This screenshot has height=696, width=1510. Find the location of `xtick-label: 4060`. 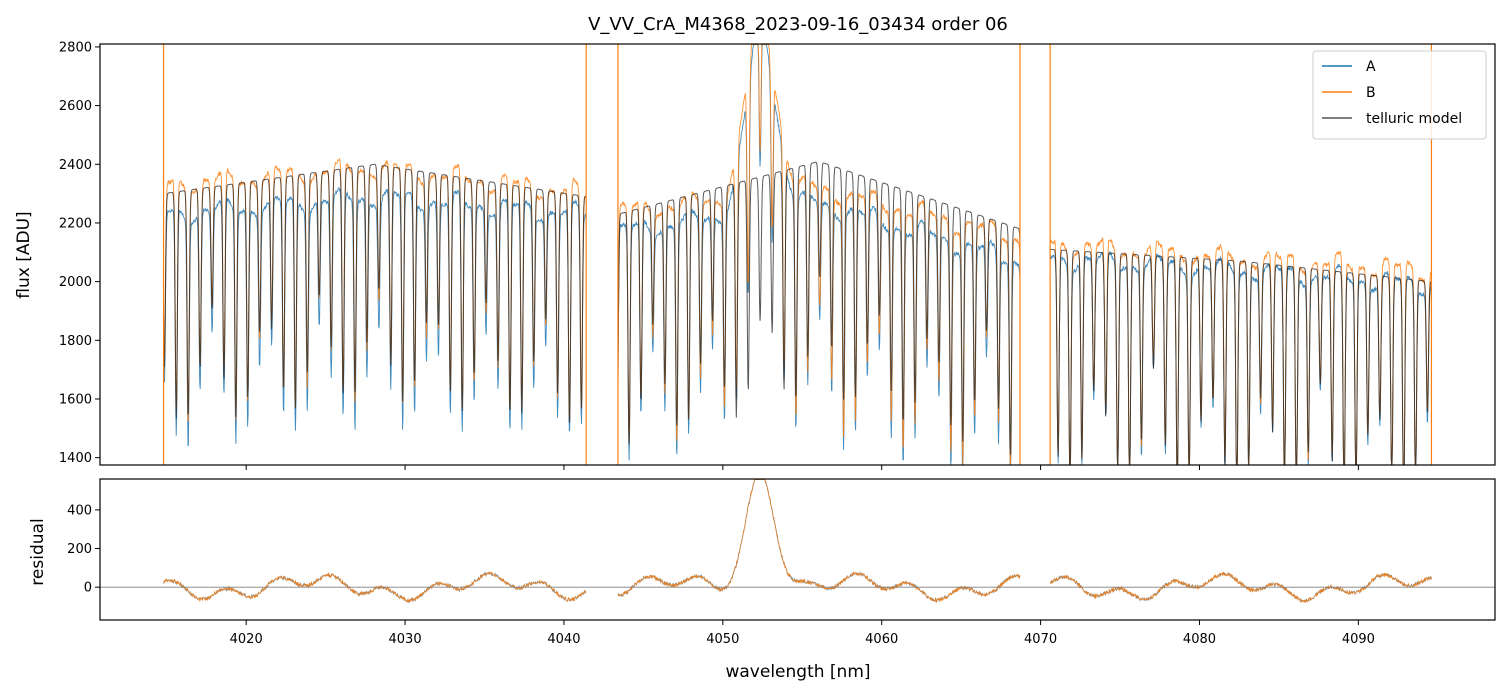

xtick-label: 4060 is located at coordinates (881, 639).